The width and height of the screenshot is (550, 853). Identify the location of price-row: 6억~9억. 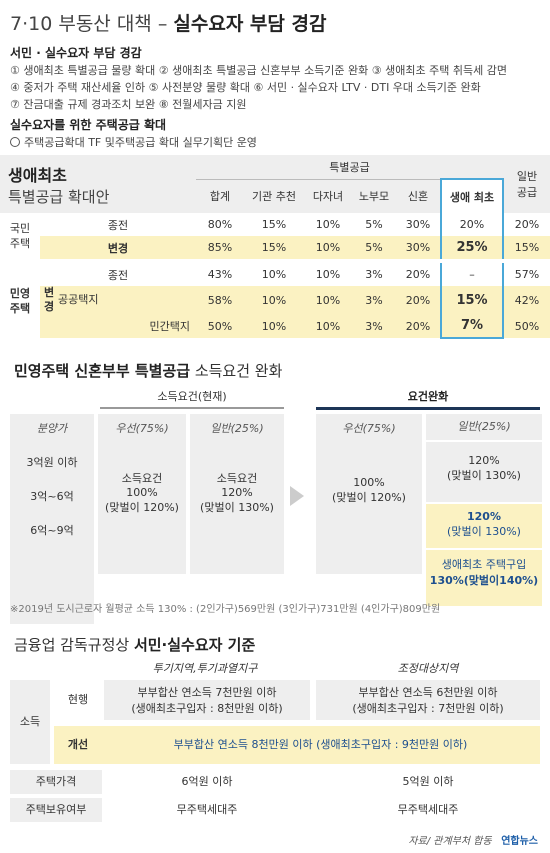
(52, 530).